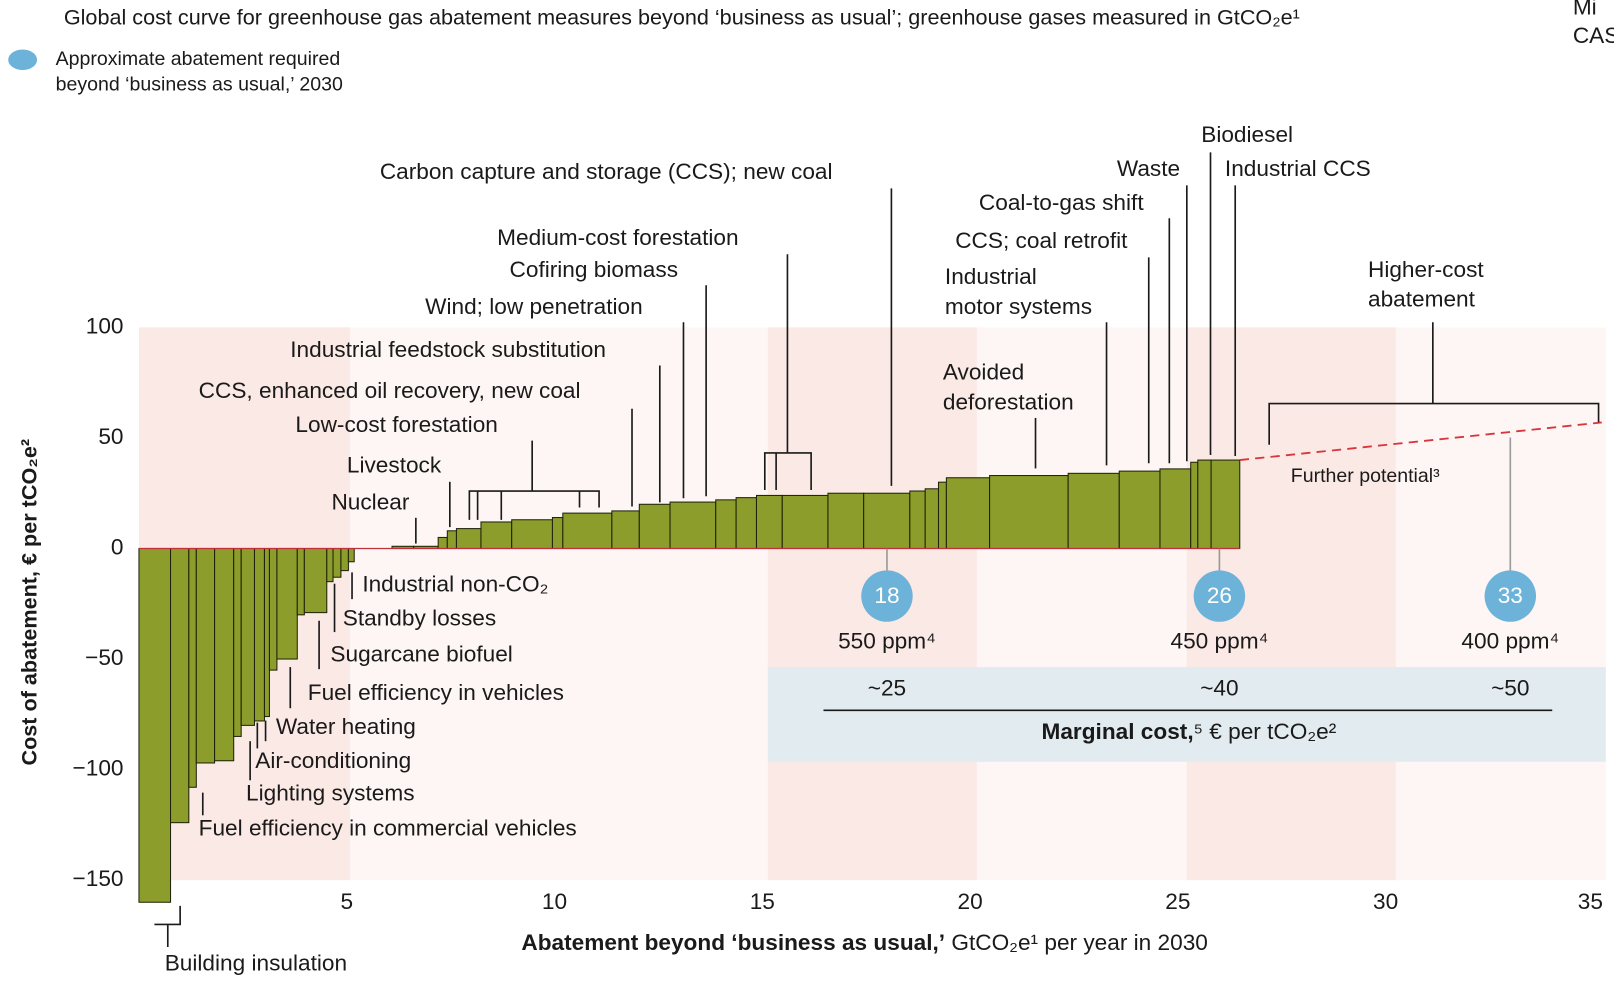  What do you see at coordinates (1220, 640) in the screenshot?
I see `target-ppm: 450 ppm⁴` at bounding box center [1220, 640].